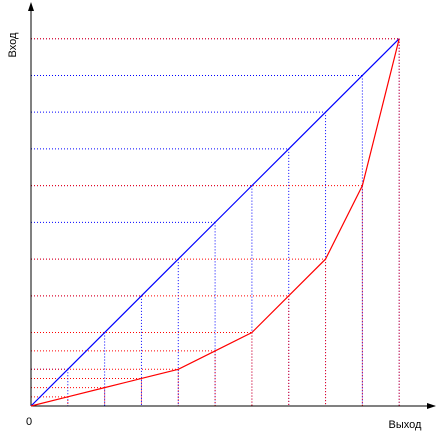  What do you see at coordinates (431, 406) in the screenshot?
I see `x-axis-arrow` at bounding box center [431, 406].